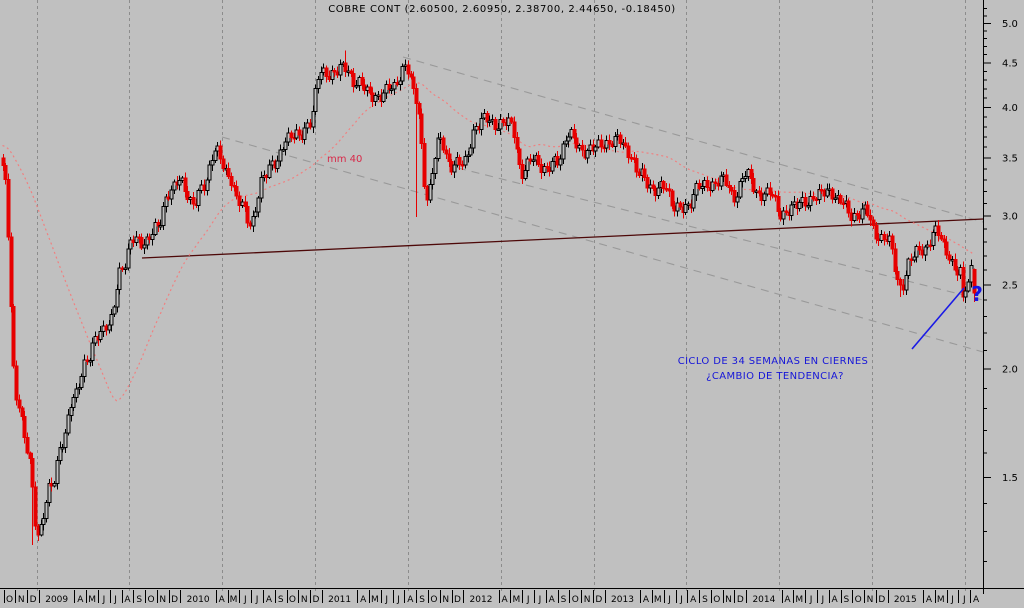 Image resolution: width=1024 pixels, height=608 pixels. What do you see at coordinates (1000, 297) in the screenshot?
I see `price-axis: 5.0 4.5 4.0 3.5 3.0 2.5 2.0 1.5` at bounding box center [1000, 297].